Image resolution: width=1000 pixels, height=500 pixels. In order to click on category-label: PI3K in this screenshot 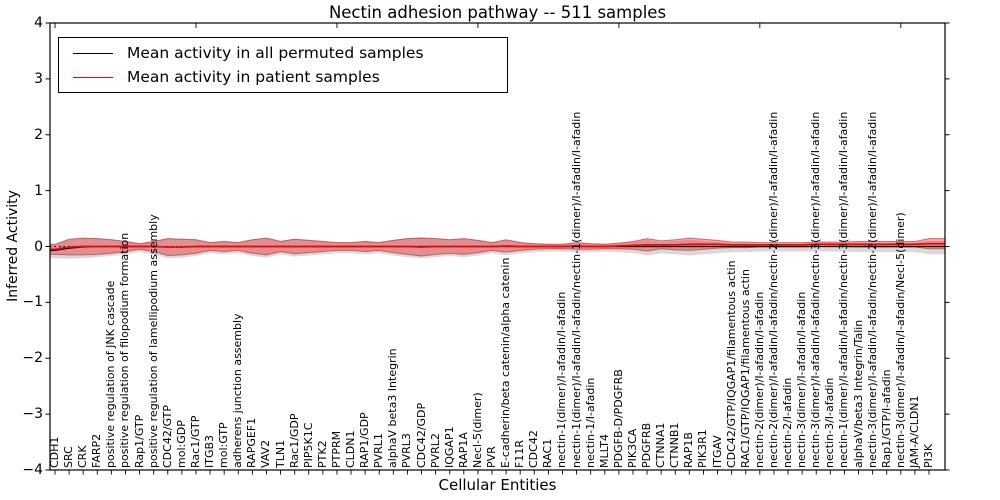, I will do `click(928, 455)`.